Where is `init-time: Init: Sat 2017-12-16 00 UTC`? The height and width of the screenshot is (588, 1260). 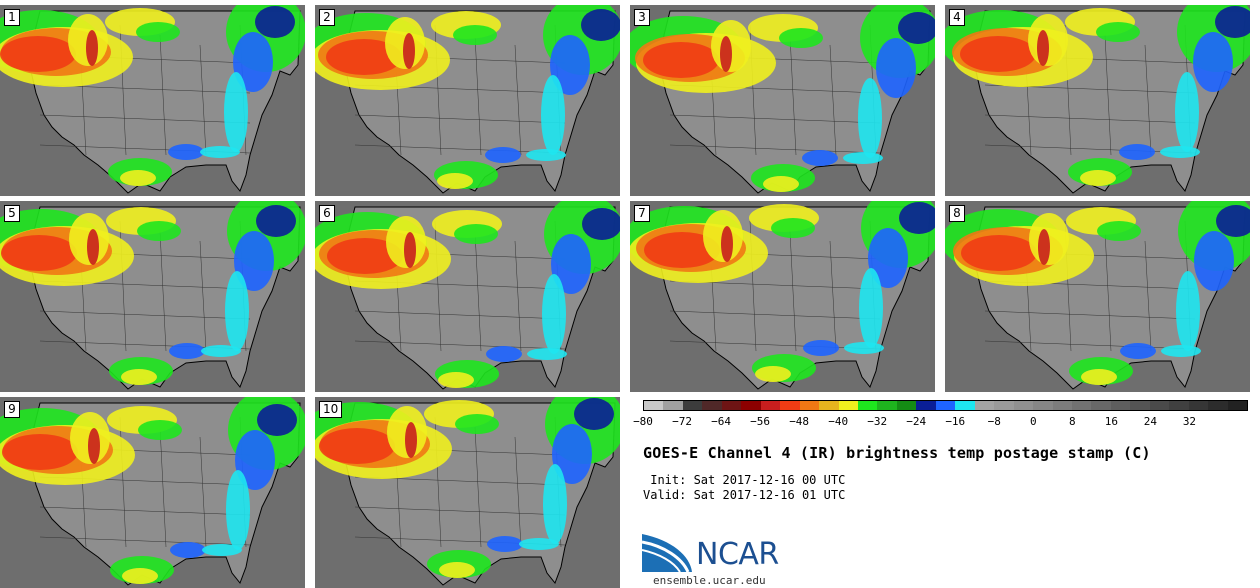 init-time: Init: Sat 2017-12-16 00 UTC is located at coordinates (744, 480).